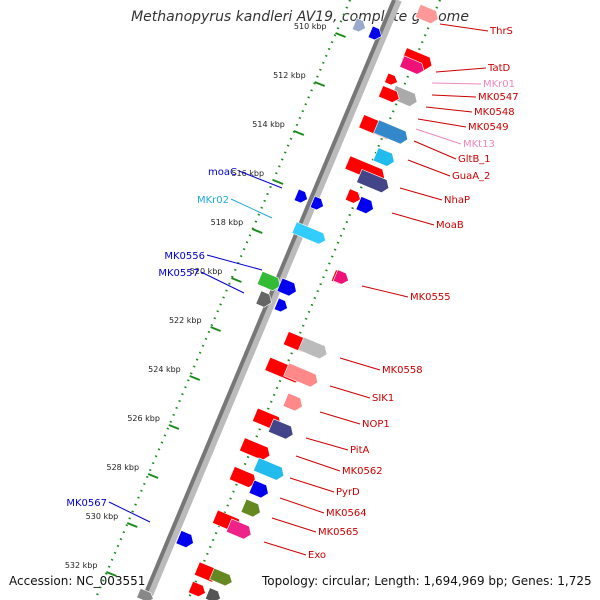 This screenshot has width=600, height=600. Describe the element at coordinates (222, 172) in the screenshot. I see `gene-label-moac: moaC` at that location.